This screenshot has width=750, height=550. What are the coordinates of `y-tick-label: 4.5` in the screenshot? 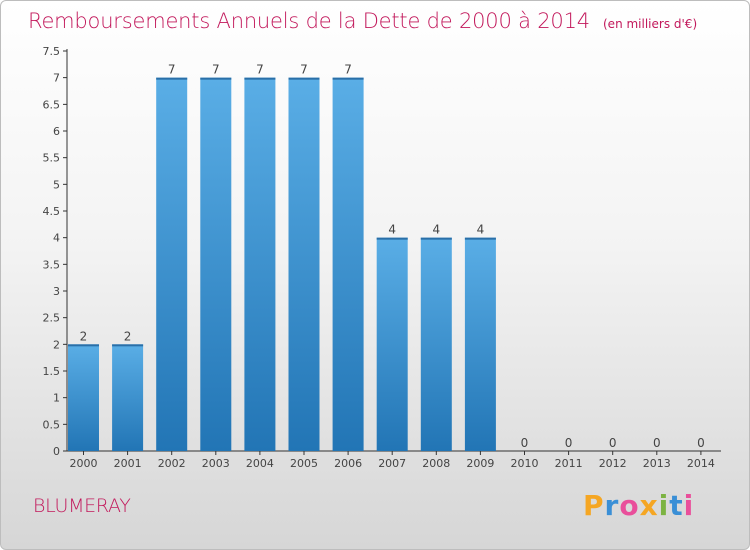 It's located at (52, 211).